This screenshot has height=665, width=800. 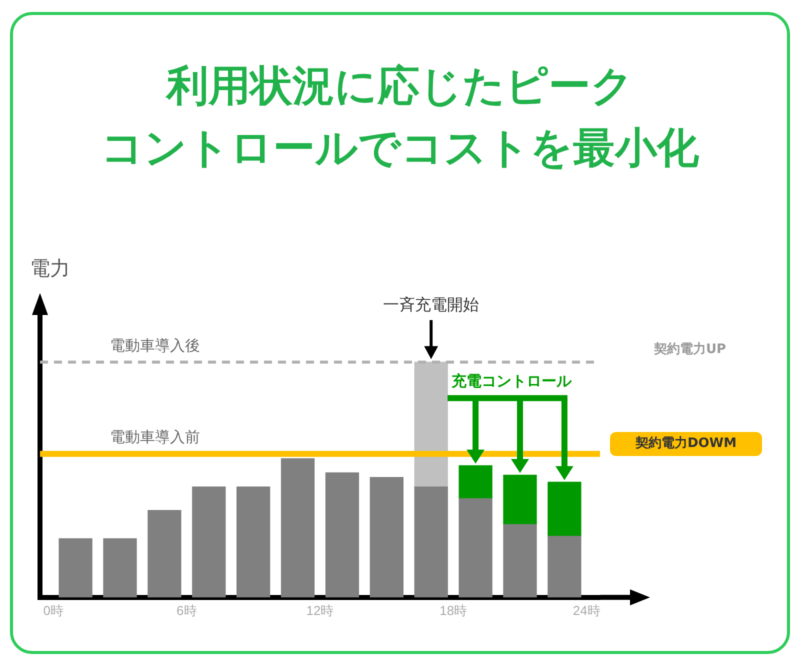 I want to click on y-axis-title: 電力, so click(x=50, y=268).